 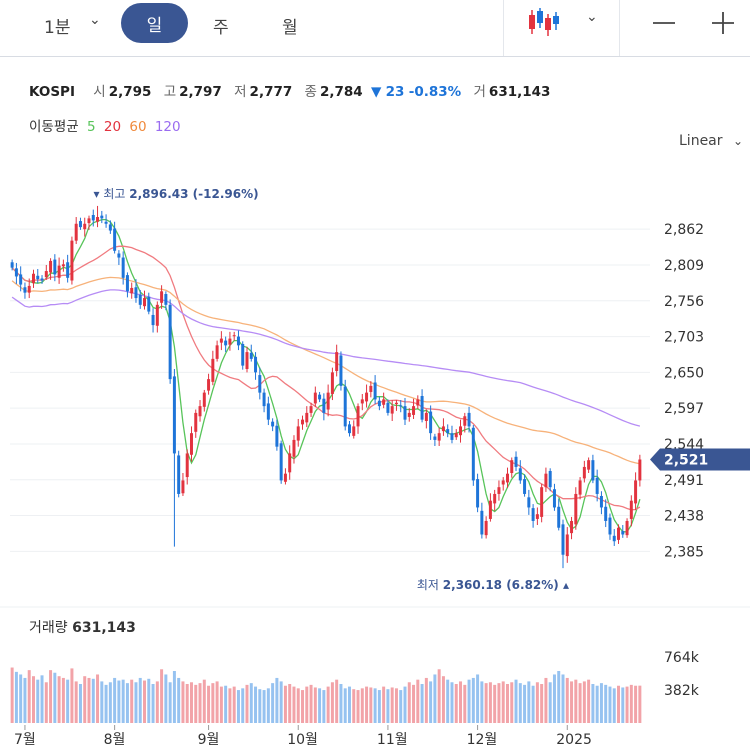 I want to click on x-tick-label: 11월, so click(x=392, y=740).